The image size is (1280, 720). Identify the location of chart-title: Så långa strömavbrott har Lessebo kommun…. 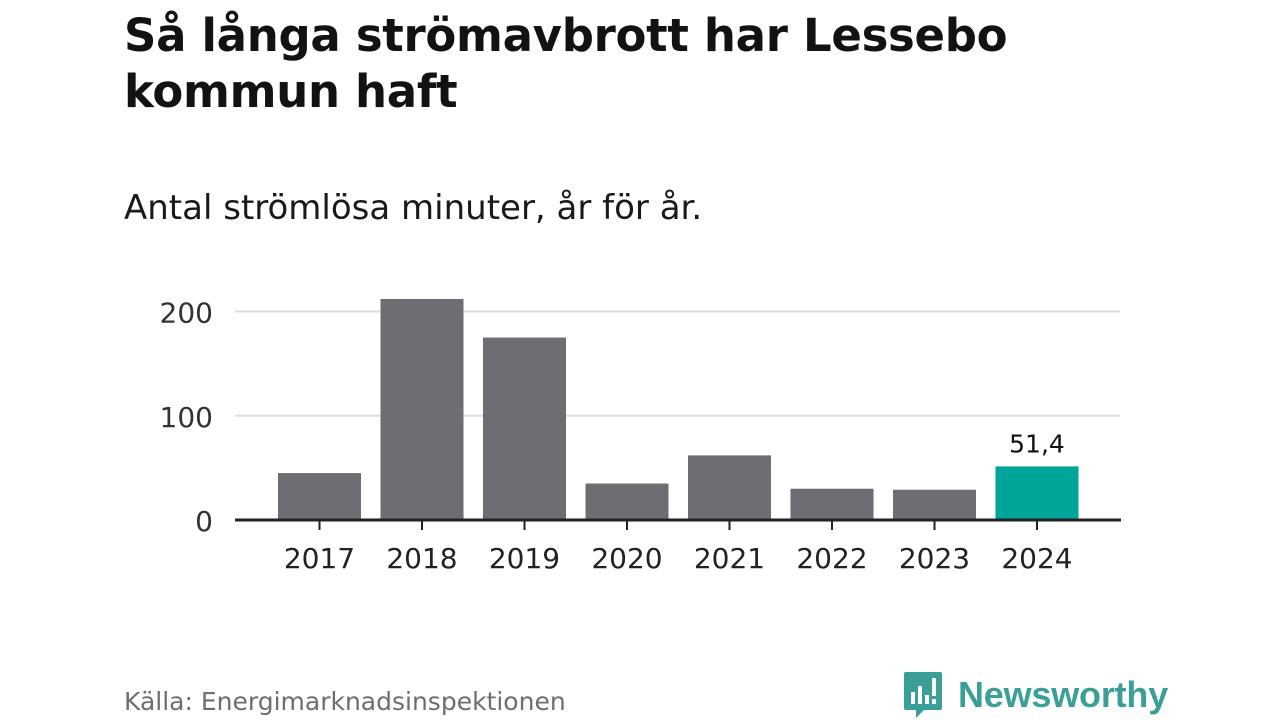
(566, 63).